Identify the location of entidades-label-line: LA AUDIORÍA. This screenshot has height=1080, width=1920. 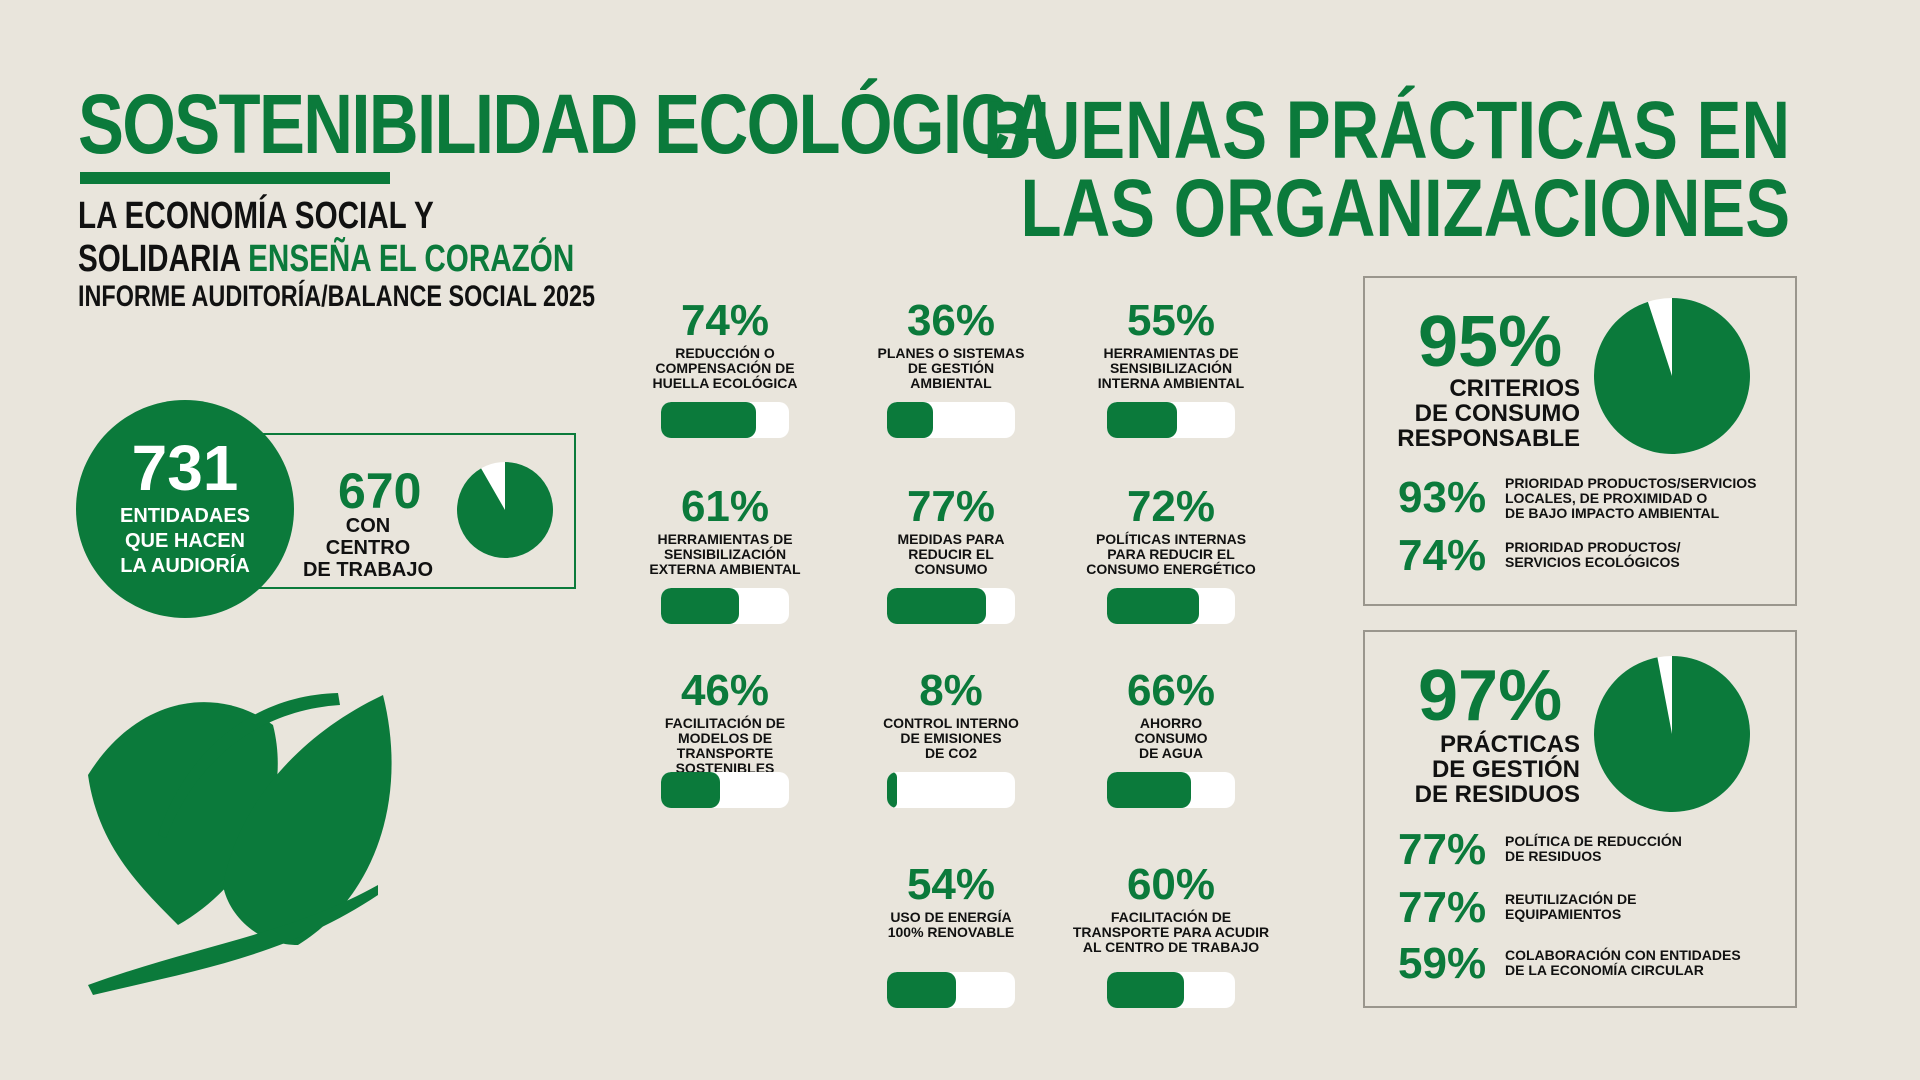
(185, 566).